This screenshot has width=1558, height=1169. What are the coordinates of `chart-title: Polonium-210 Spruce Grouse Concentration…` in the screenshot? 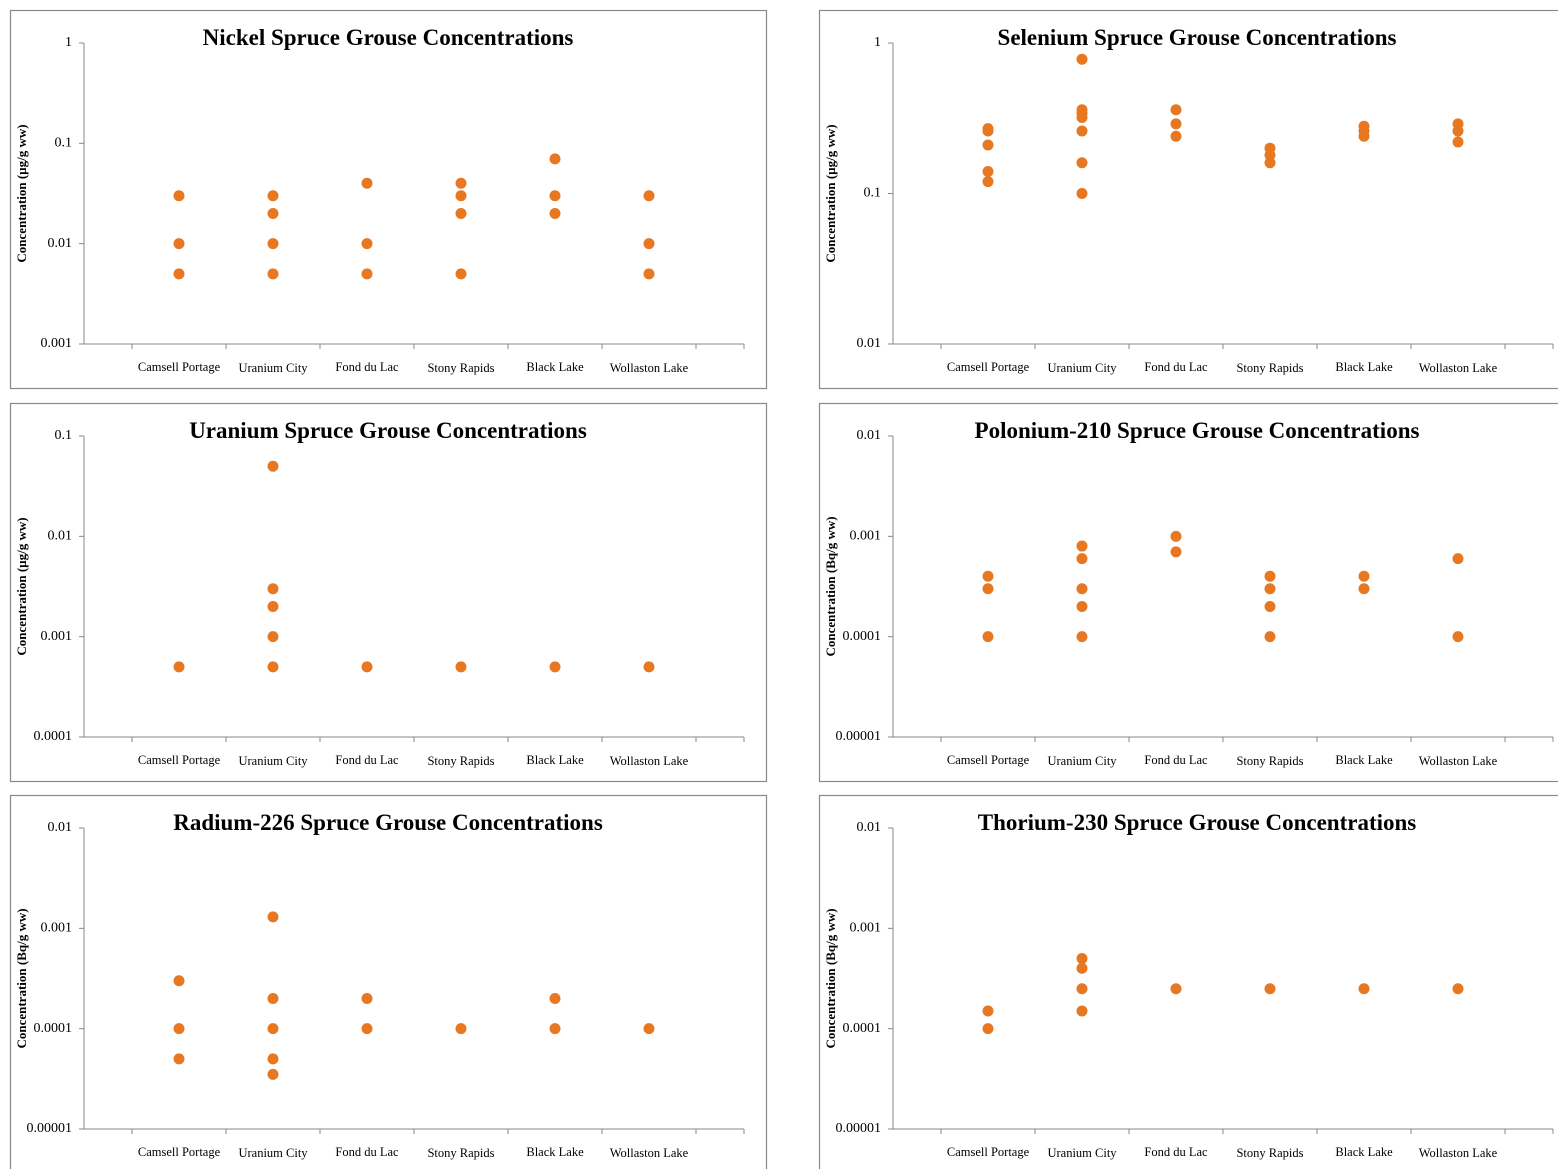 It's located at (1197, 430).